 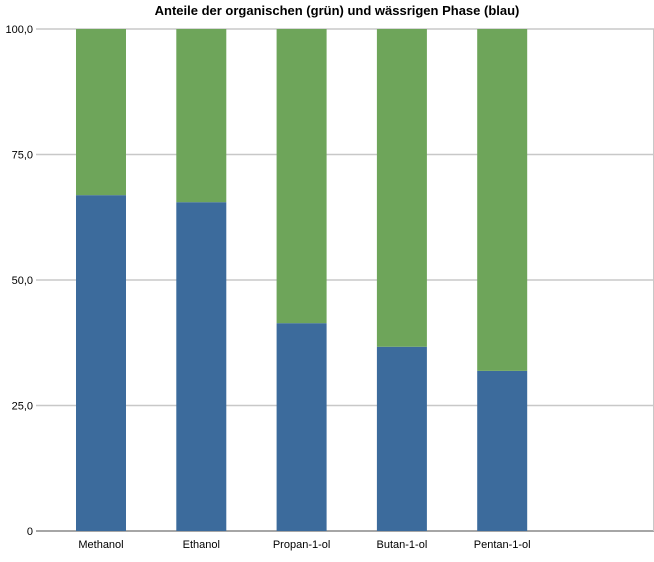 I want to click on y-tick-label: 0, so click(x=30, y=532).